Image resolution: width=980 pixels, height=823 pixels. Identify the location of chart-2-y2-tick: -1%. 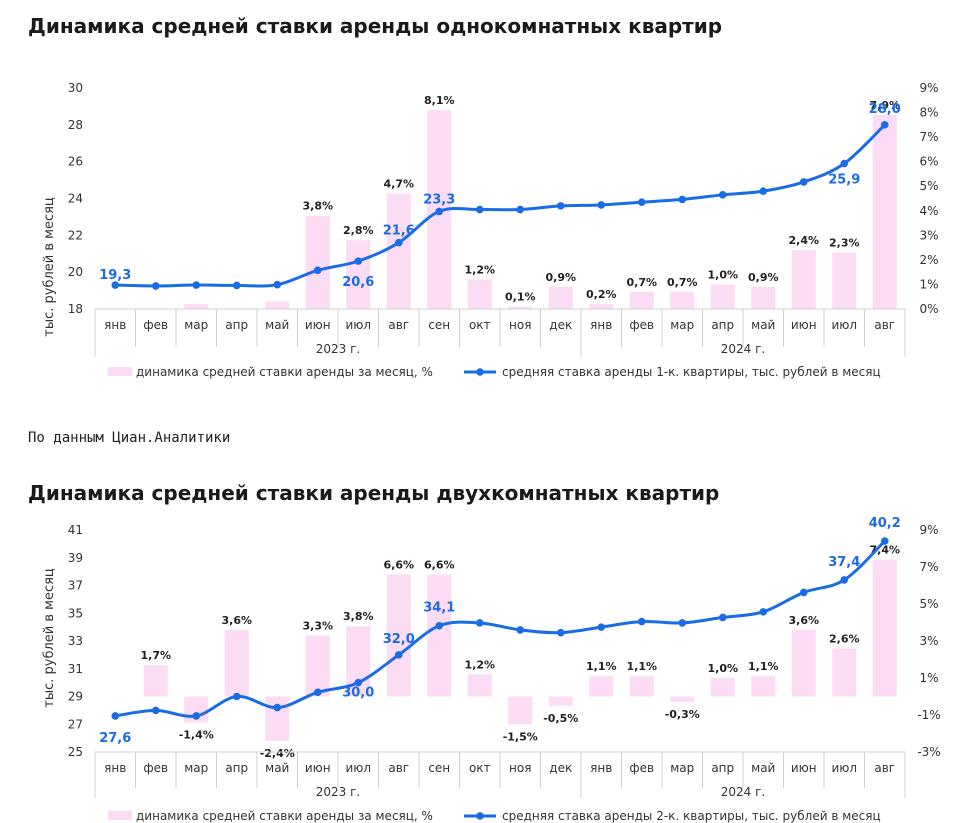
(928, 715).